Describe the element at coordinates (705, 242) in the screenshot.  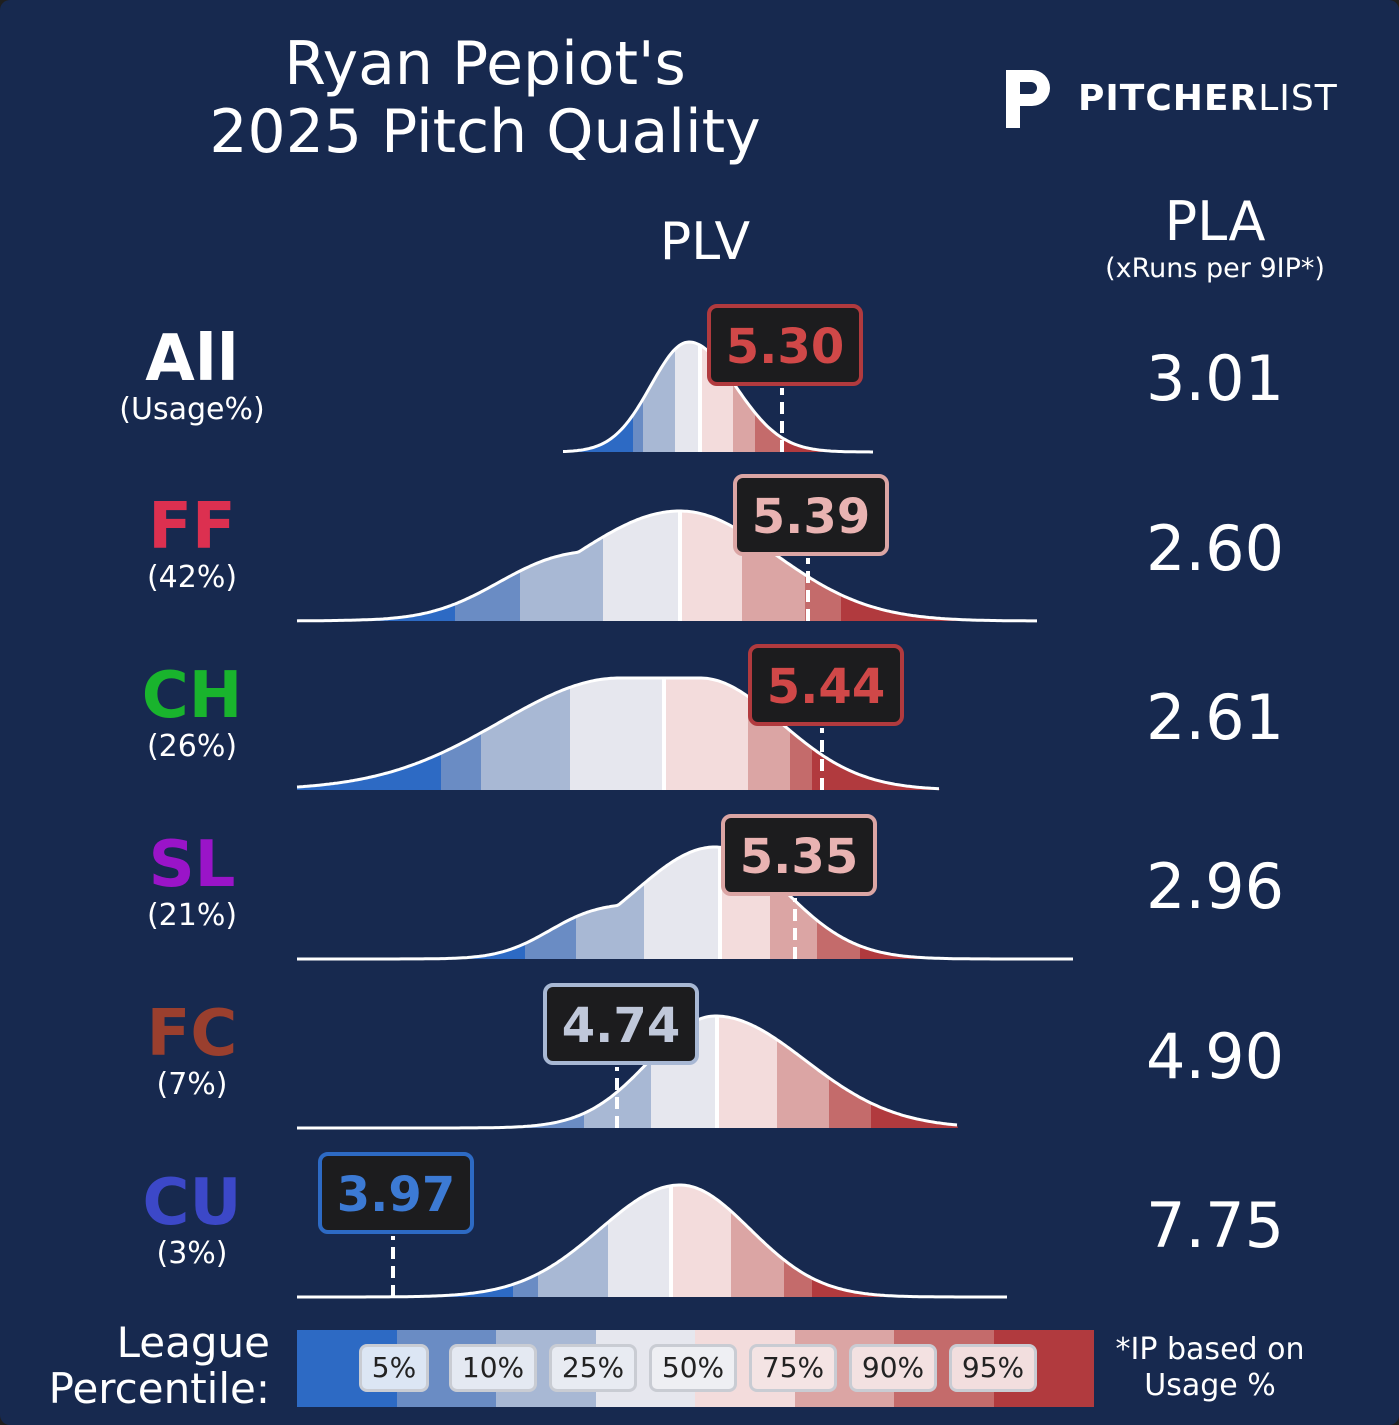
I see `plv-header: PLV` at that location.